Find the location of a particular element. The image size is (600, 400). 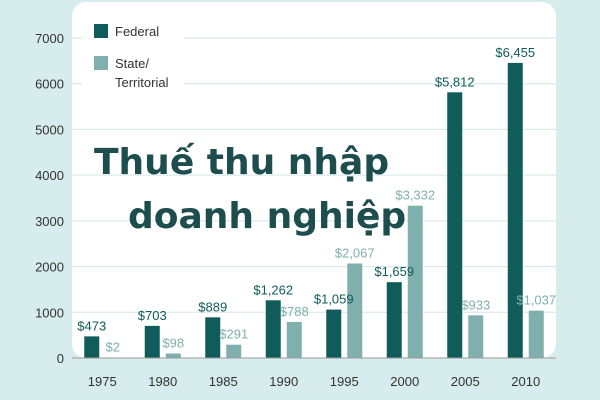

y-tick-label: 4000 is located at coordinates (49, 175).